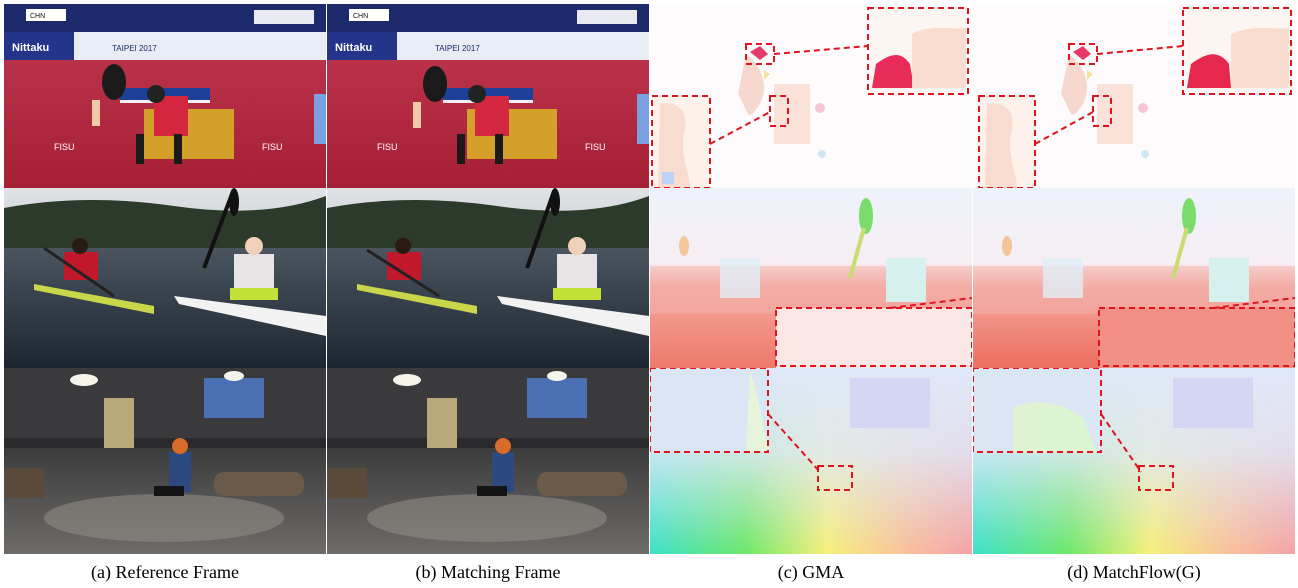  What do you see at coordinates (1134, 278) in the screenshot?
I see `matchflow-flow-row2` at bounding box center [1134, 278].